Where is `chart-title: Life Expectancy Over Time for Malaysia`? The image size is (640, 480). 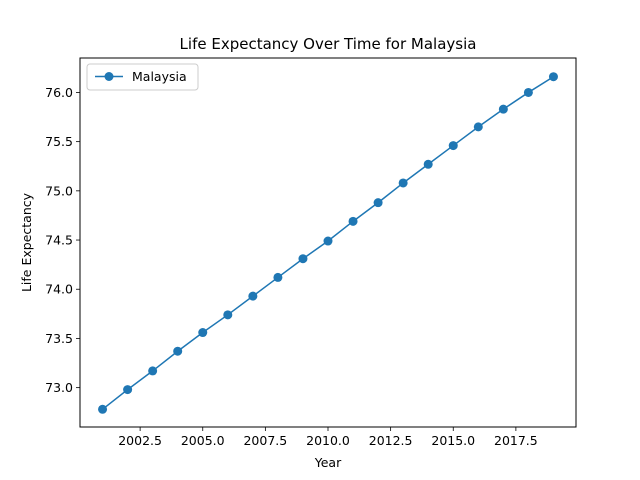 chart-title: Life Expectancy Over Time for Malaysia is located at coordinates (328, 44).